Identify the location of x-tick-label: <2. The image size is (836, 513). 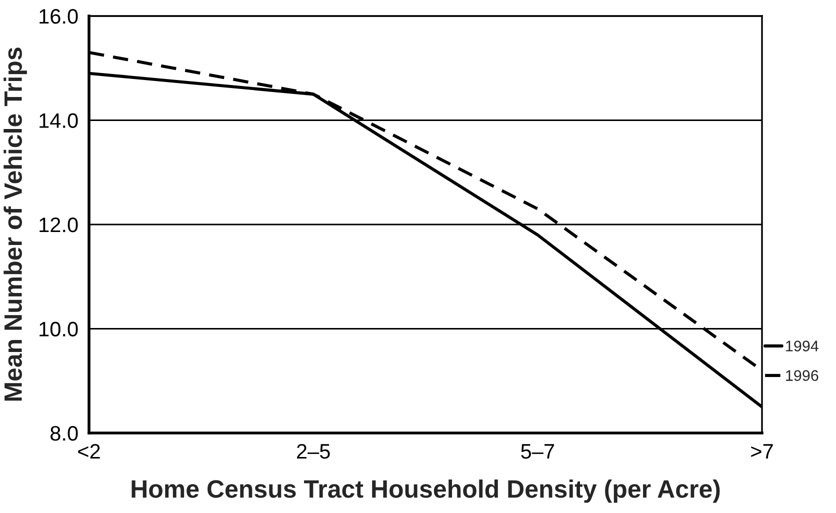
(89, 451).